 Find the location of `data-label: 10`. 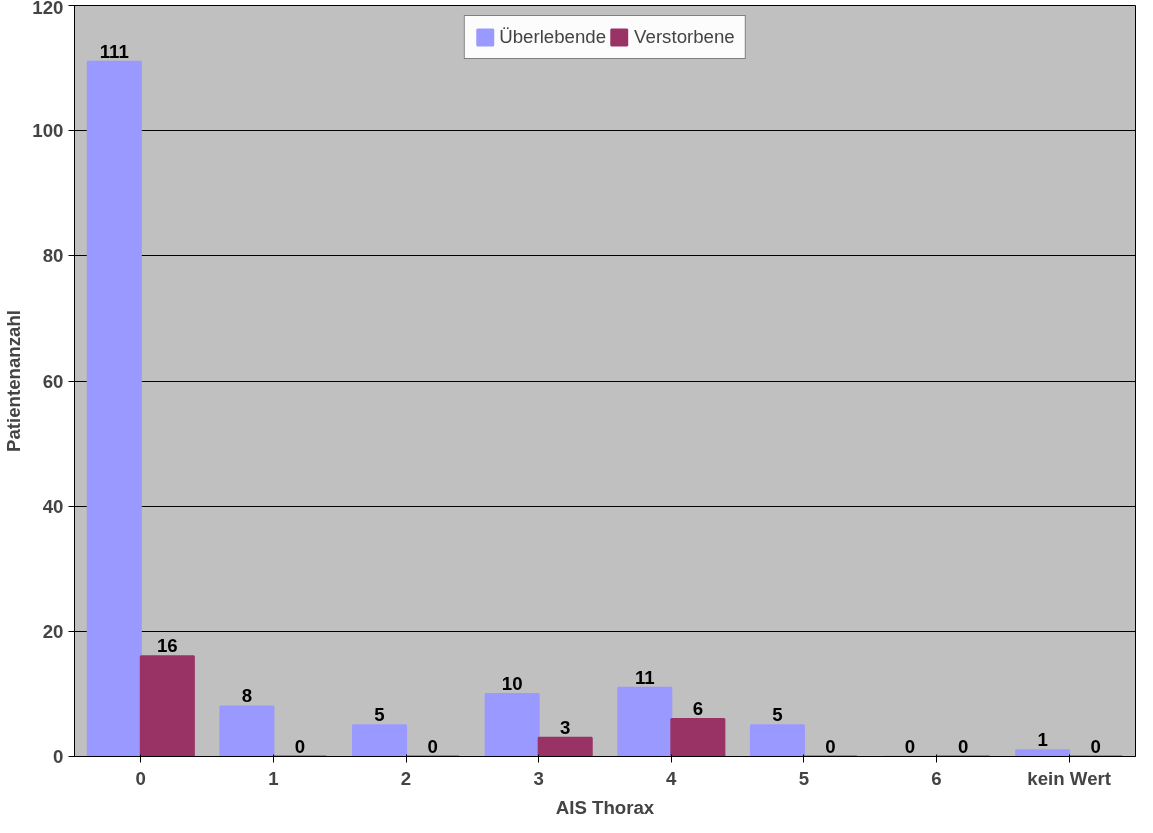

data-label: 10 is located at coordinates (512, 683).